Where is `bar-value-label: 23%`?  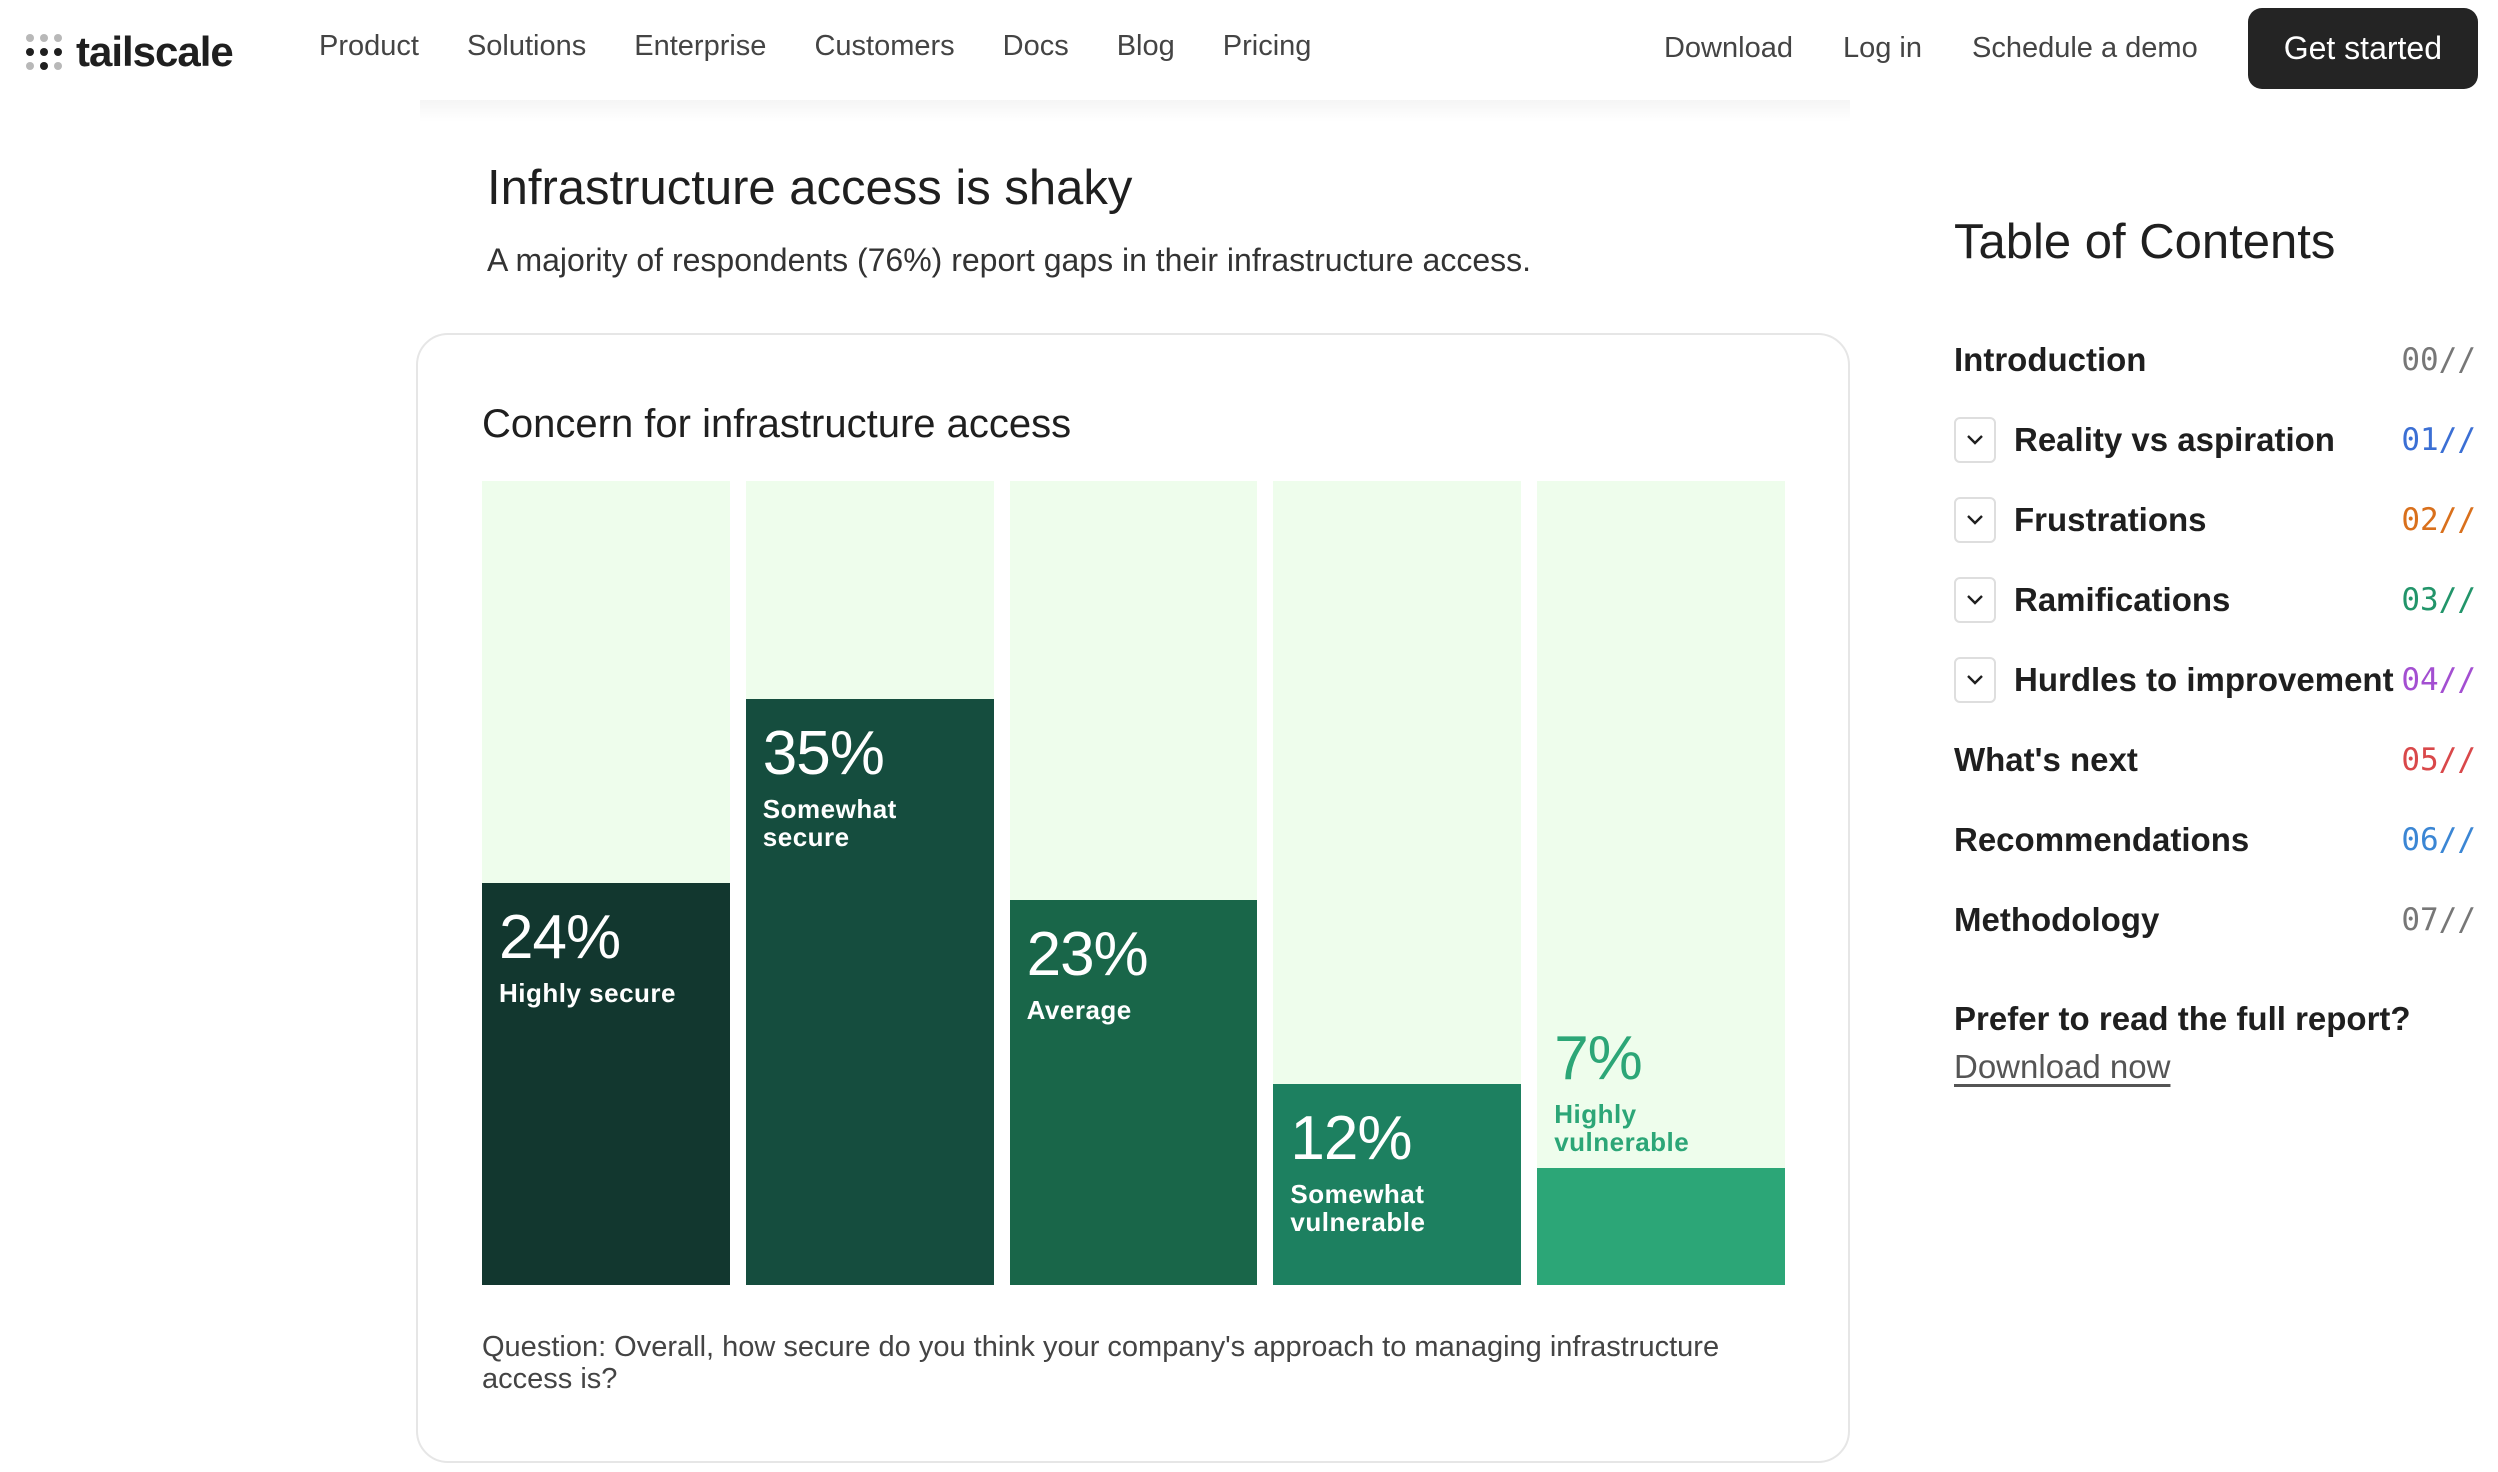 bar-value-label: 23% is located at coordinates (1087, 954).